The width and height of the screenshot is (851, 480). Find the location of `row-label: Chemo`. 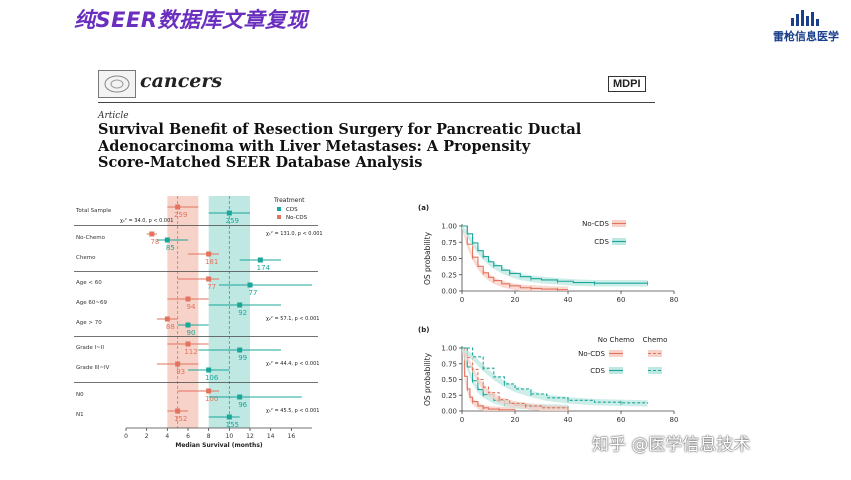

row-label: Chemo is located at coordinates (86, 258).